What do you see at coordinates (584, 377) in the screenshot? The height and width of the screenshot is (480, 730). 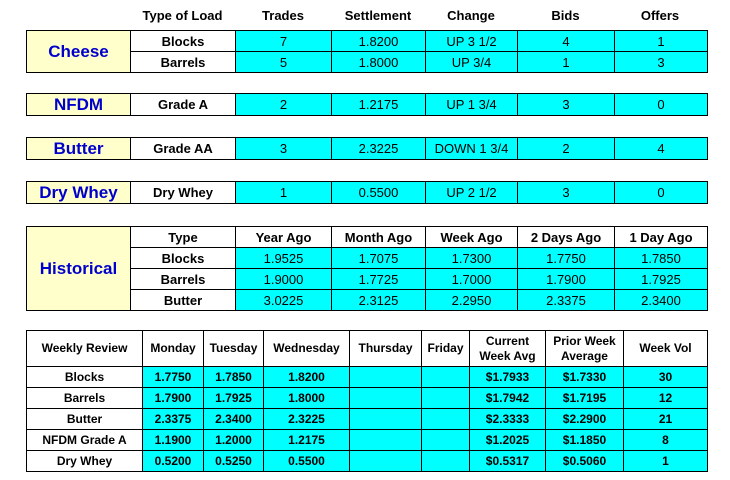 I see `weekly-cell: $1.7330` at bounding box center [584, 377].